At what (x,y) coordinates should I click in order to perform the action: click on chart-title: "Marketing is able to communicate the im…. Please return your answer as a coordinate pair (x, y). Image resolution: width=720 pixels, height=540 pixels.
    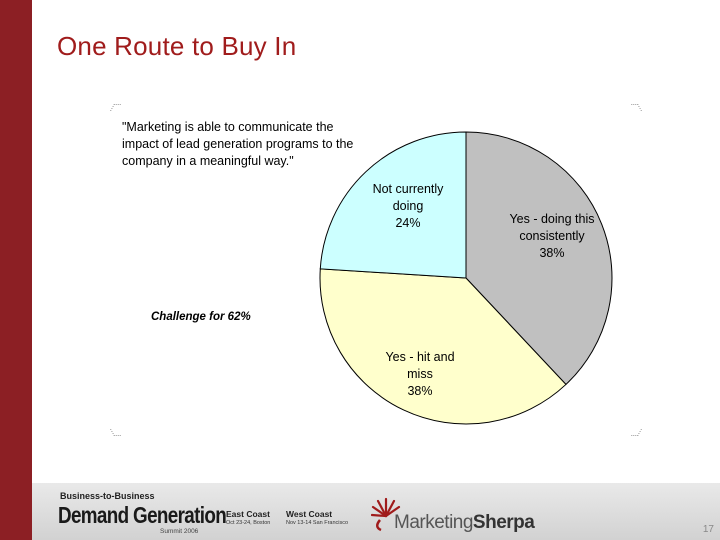
    Looking at the image, I should click on (253, 144).